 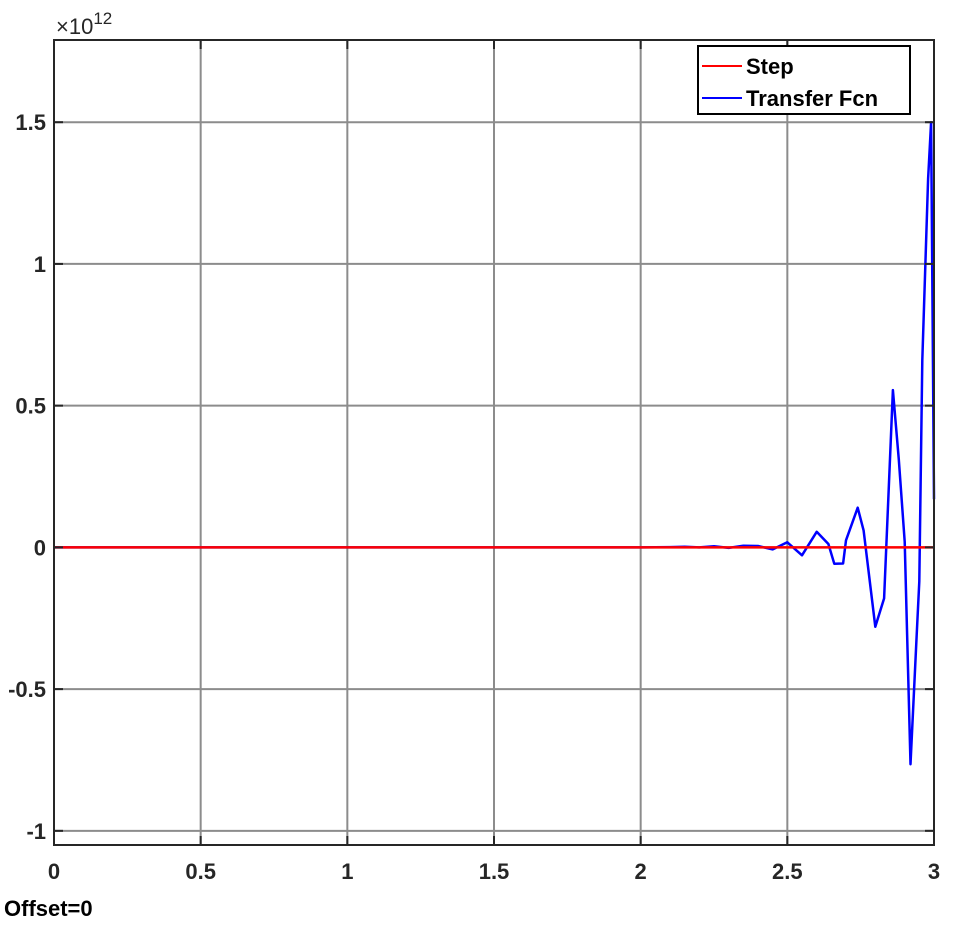 What do you see at coordinates (200, 871) in the screenshot?
I see `x-tick-label: 0.5` at bounding box center [200, 871].